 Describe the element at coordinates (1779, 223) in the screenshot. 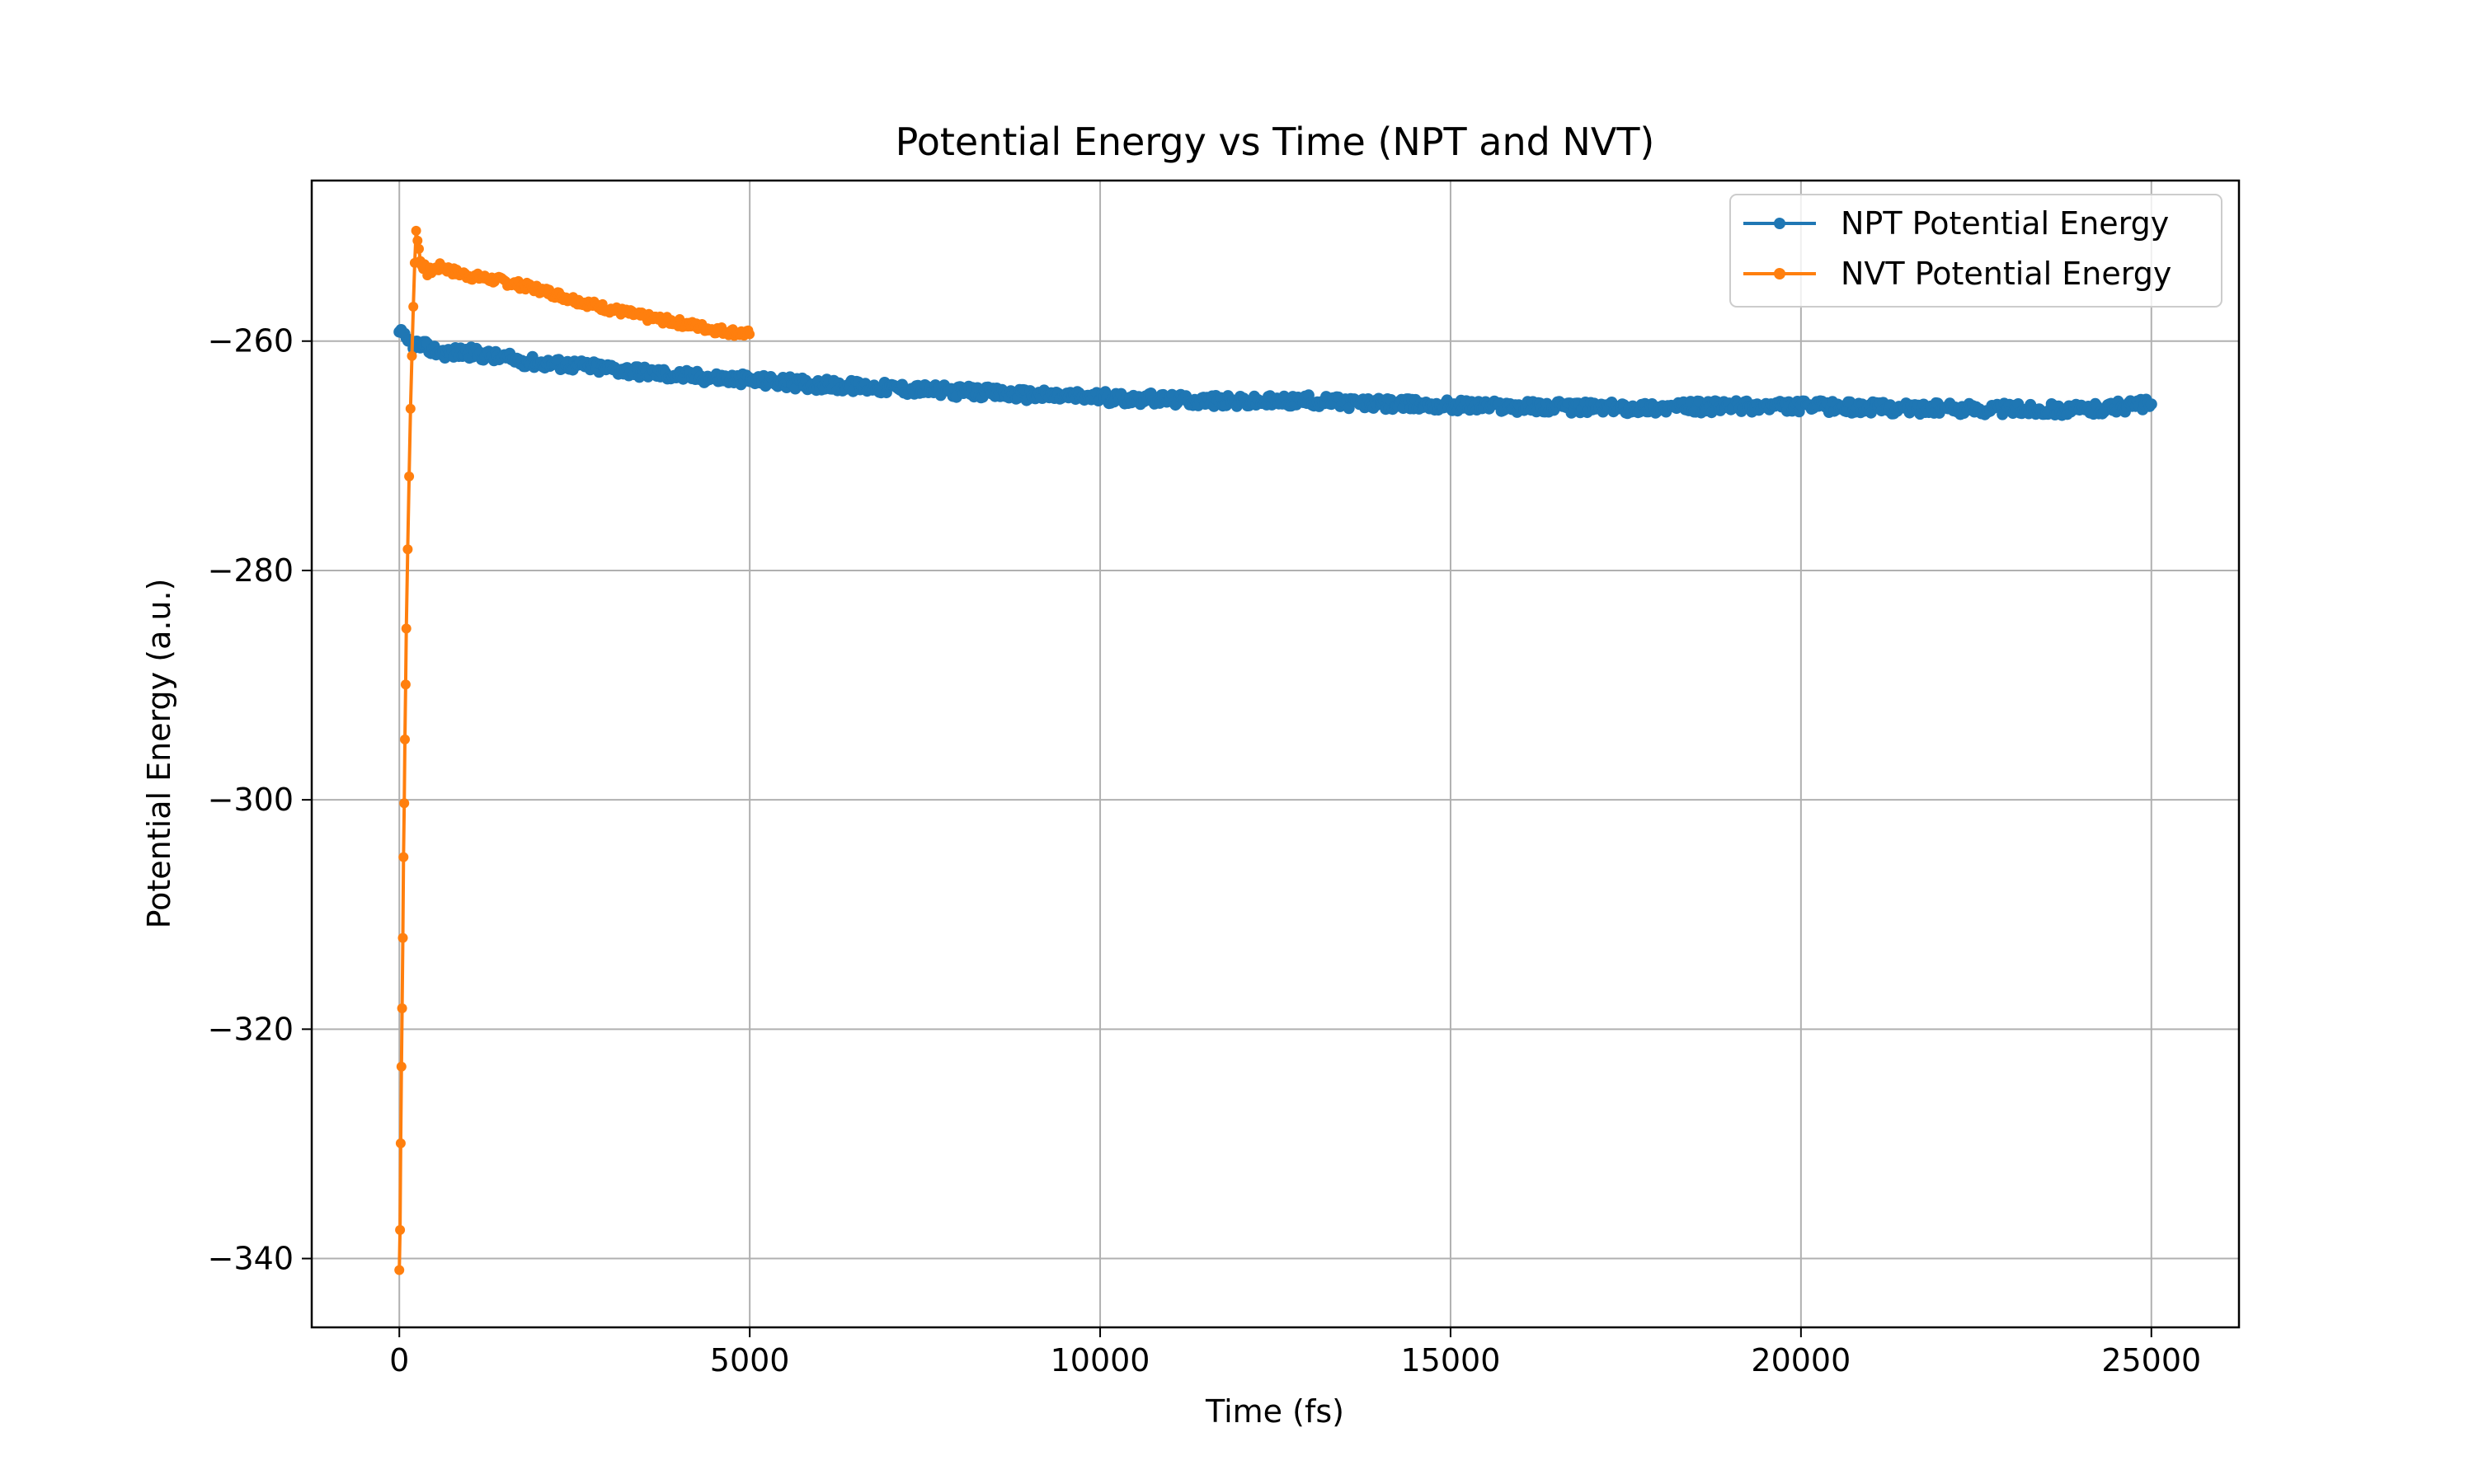

I see `legend-marker-npt` at that location.